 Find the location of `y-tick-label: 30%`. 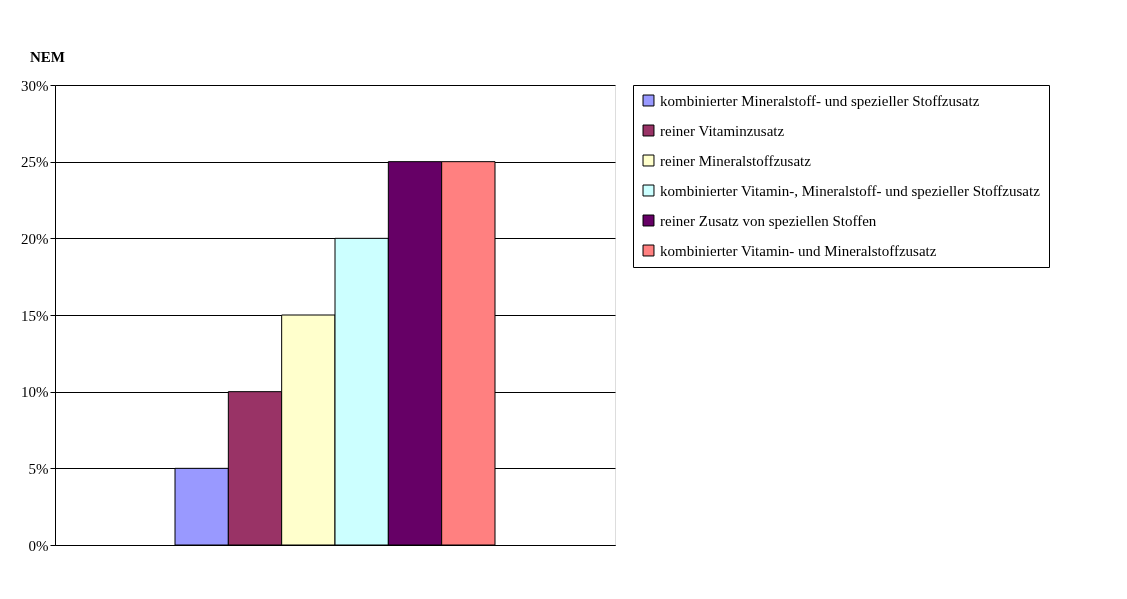

y-tick-label: 30% is located at coordinates (35, 85).